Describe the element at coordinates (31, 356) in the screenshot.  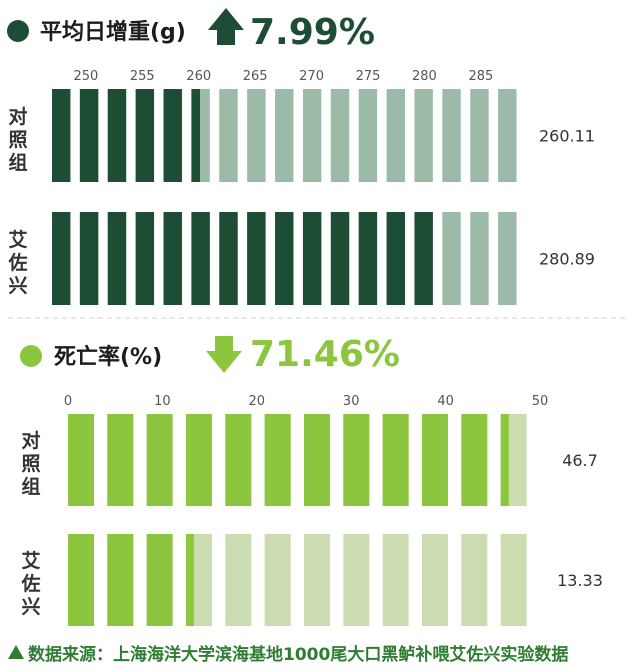
I see `mortality-bullet-icon` at that location.